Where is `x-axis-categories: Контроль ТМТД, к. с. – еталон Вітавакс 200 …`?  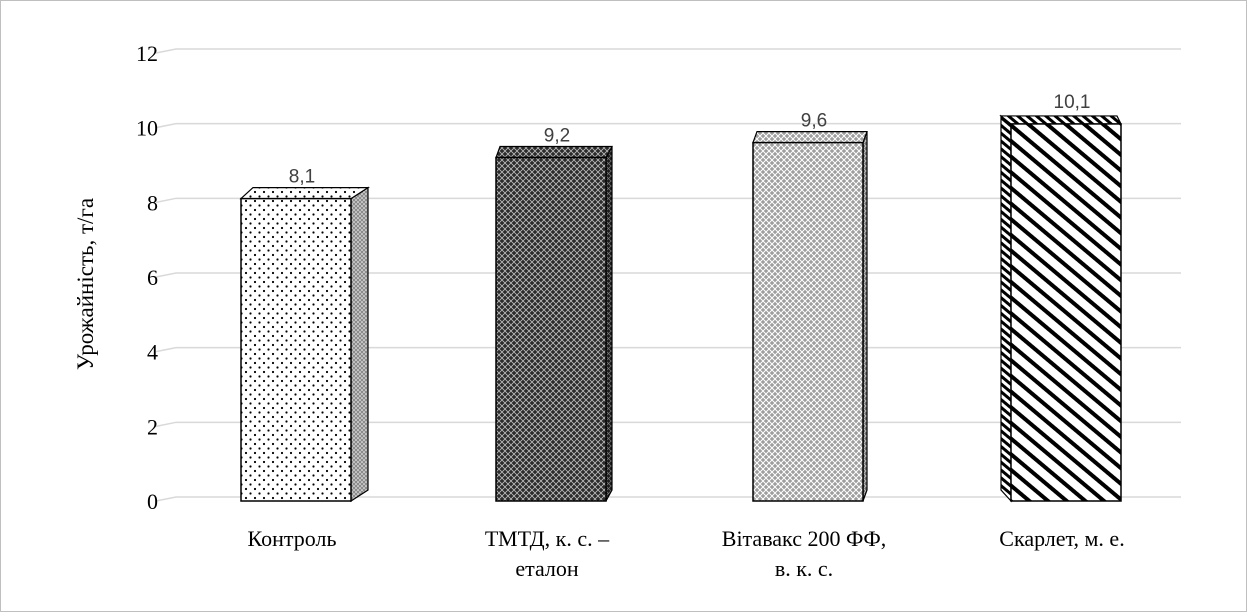 x-axis-categories: Контроль ТМТД, к. с. – еталон Вітавакс 200 … is located at coordinates (686, 553).